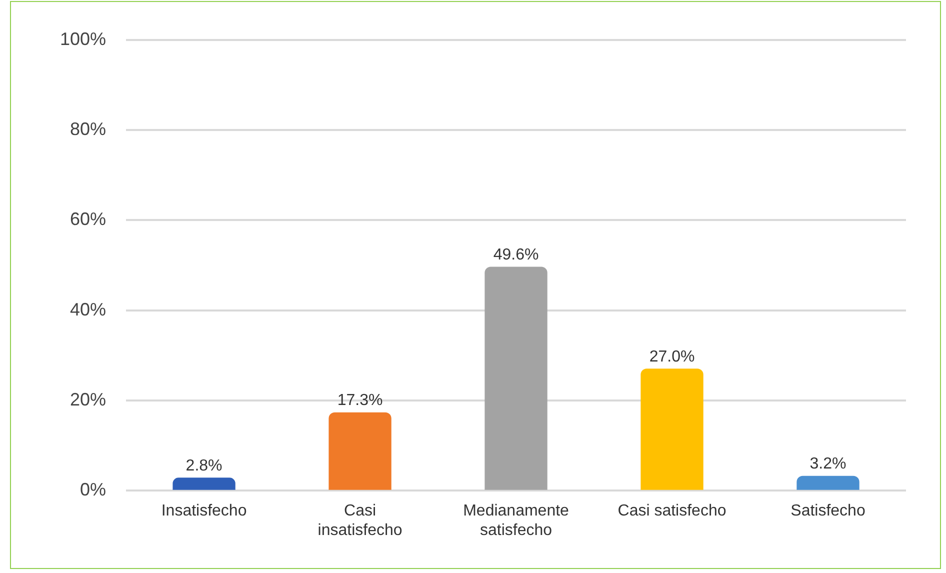 This screenshot has width=946, height=573. I want to click on x-tick-label: Casi satisfecho, so click(672, 511).